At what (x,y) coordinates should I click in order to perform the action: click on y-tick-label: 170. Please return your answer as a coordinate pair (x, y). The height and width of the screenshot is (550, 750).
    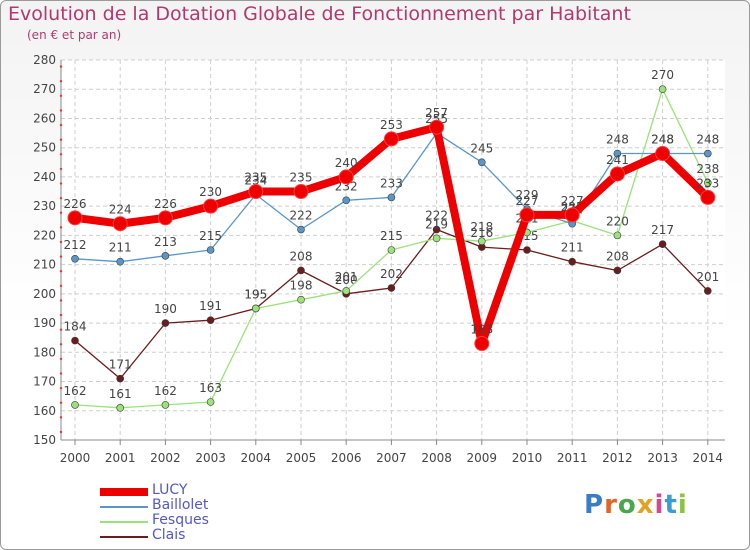
    Looking at the image, I should click on (44, 382).